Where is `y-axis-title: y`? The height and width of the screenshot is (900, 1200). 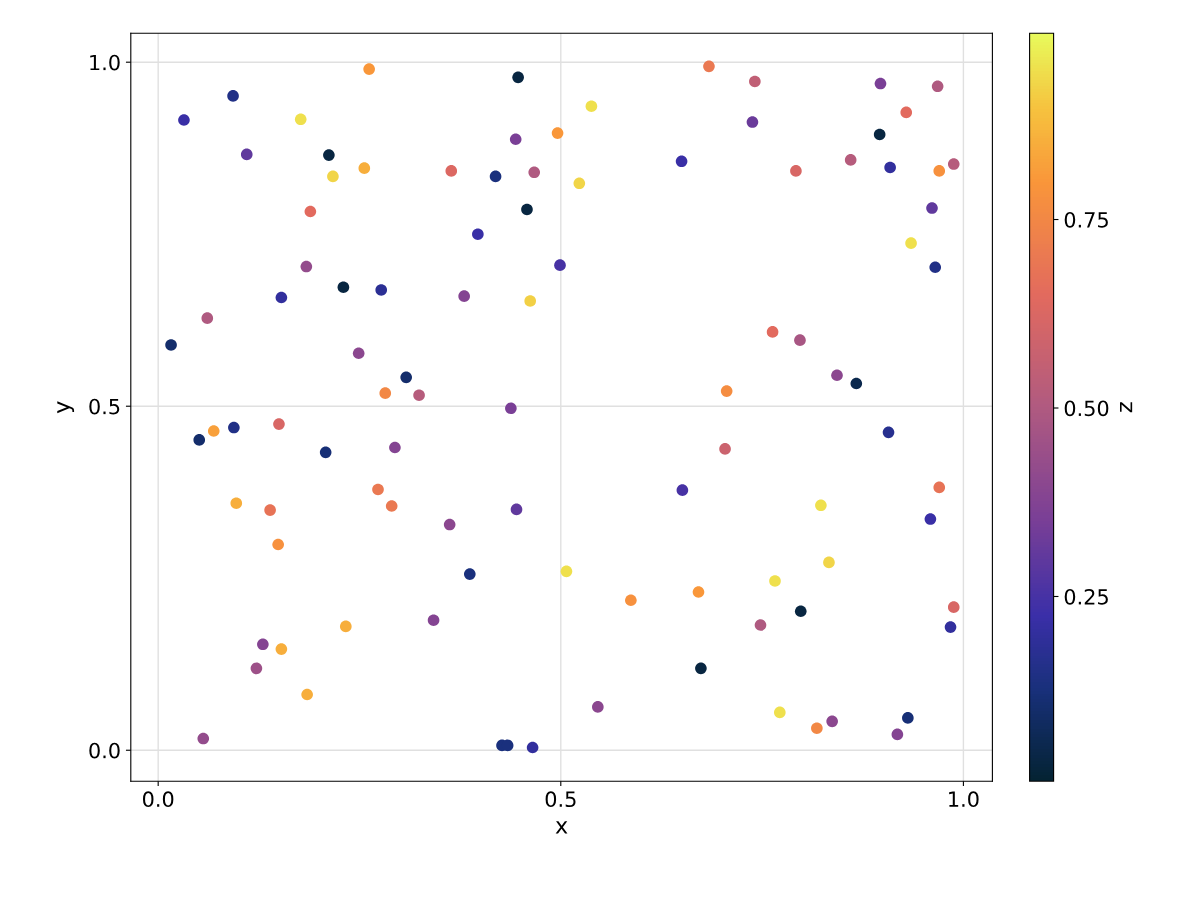
y-axis-title: y is located at coordinates (66, 407).